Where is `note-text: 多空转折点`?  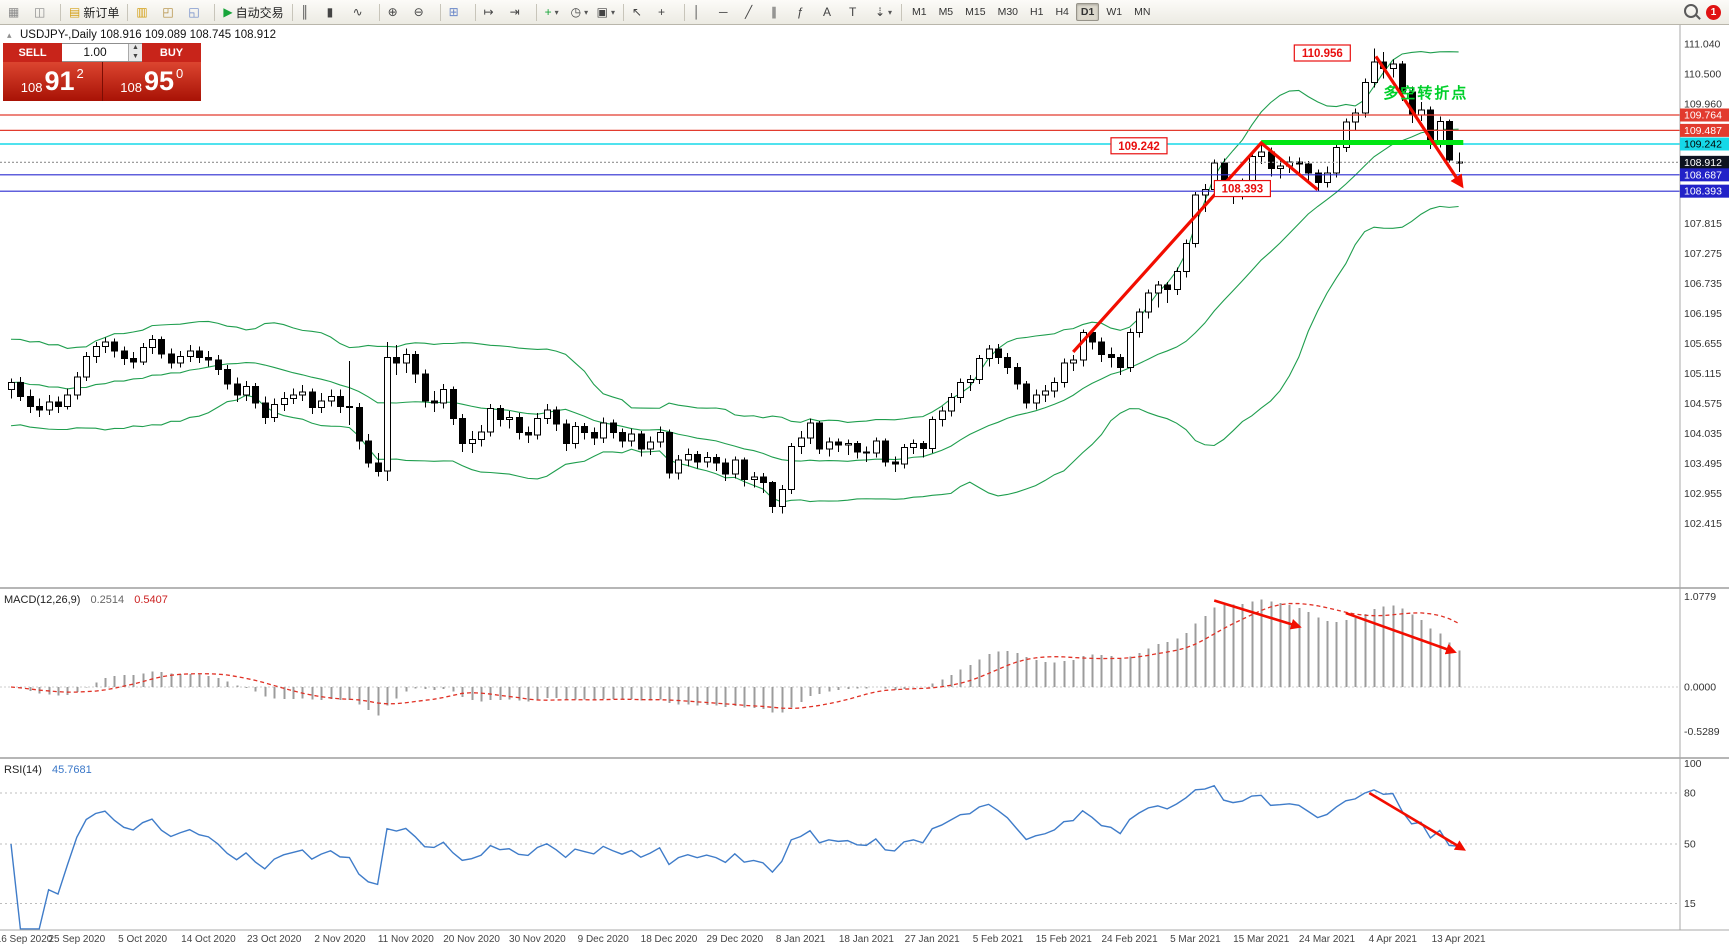 note-text: 多空转折点 is located at coordinates (1425, 93).